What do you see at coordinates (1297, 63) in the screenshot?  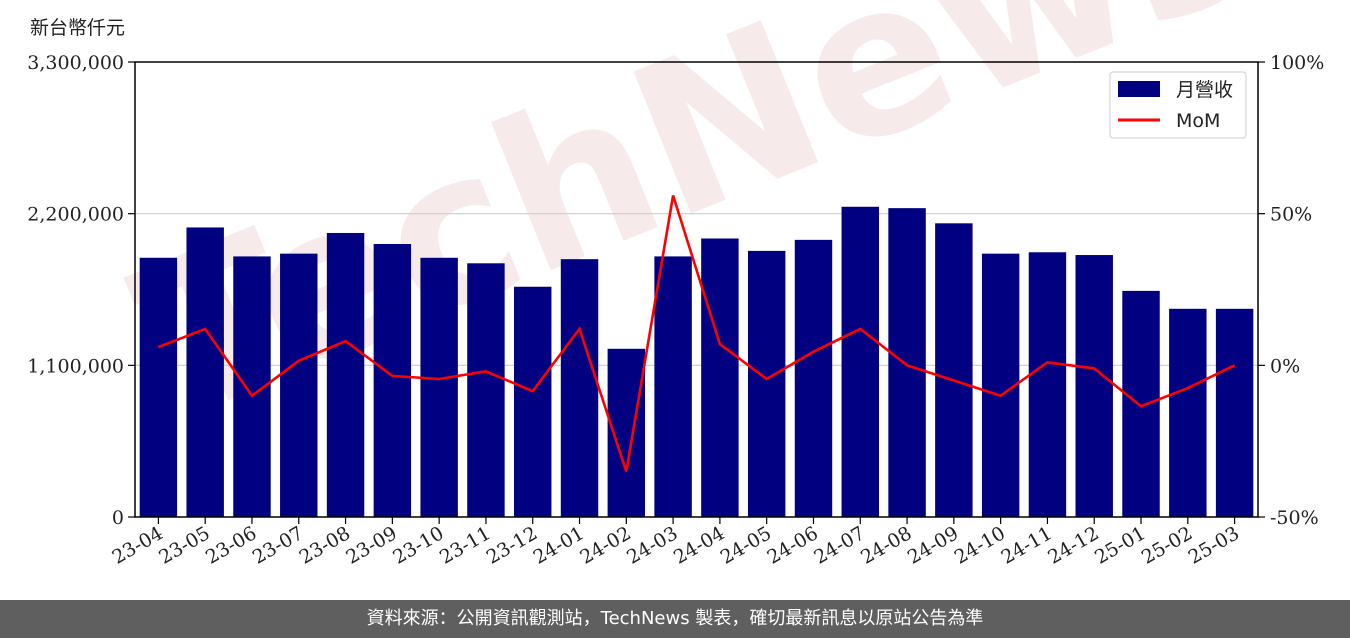 I see `y2-tick-label: 100%` at bounding box center [1297, 63].